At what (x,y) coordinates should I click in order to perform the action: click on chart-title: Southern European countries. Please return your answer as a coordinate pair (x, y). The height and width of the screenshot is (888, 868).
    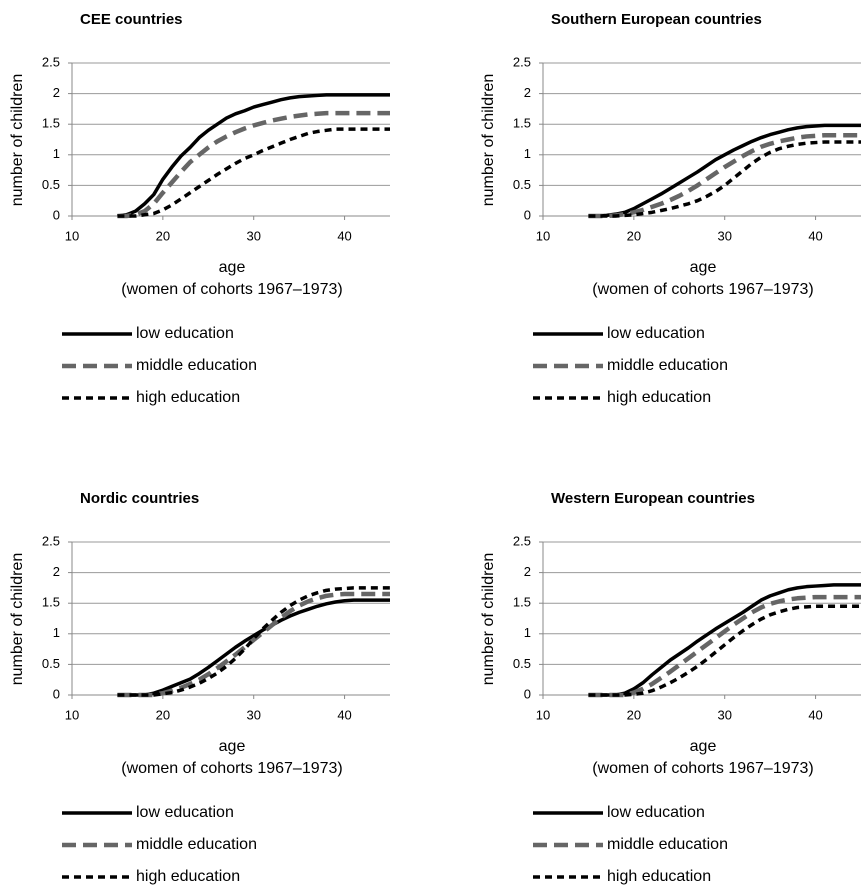
    Looking at the image, I should click on (656, 19).